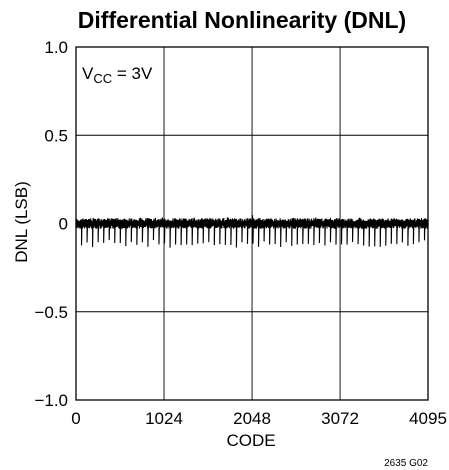 This screenshot has height=470, width=449. I want to click on x-tick-labels: 0 1024 2048 3072 4095, so click(259, 418).